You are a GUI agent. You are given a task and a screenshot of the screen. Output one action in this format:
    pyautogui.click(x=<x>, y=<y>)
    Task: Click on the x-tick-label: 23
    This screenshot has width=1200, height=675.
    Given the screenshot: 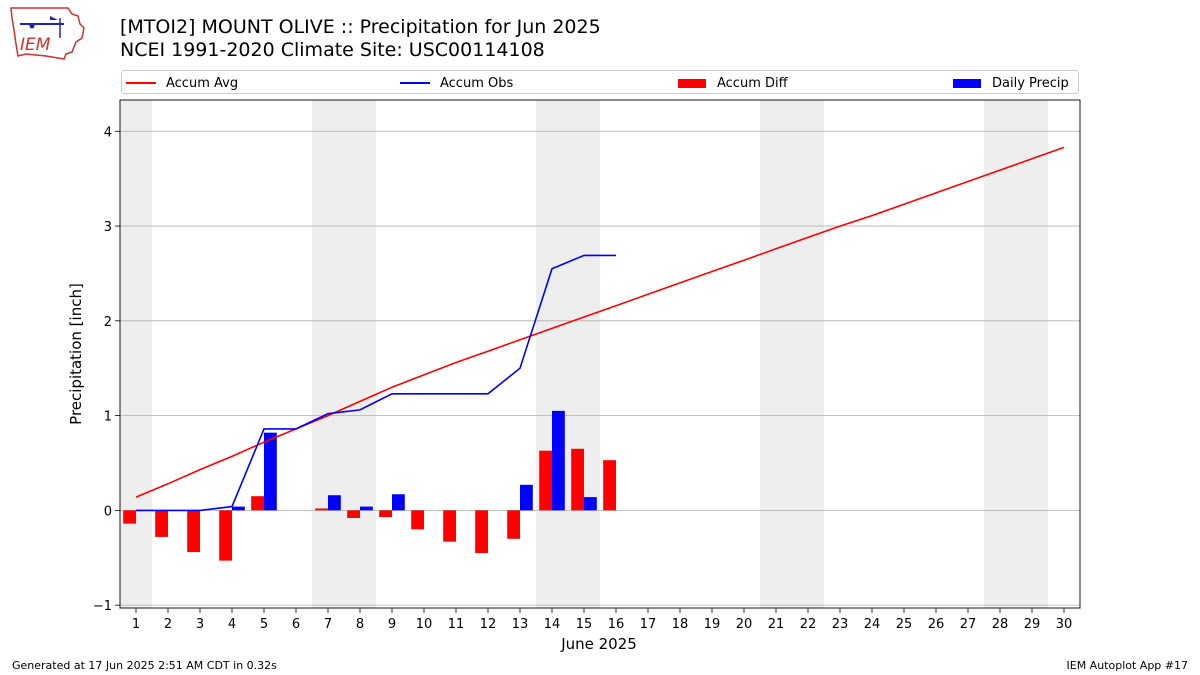 What is the action you would take?
    pyautogui.click(x=840, y=624)
    